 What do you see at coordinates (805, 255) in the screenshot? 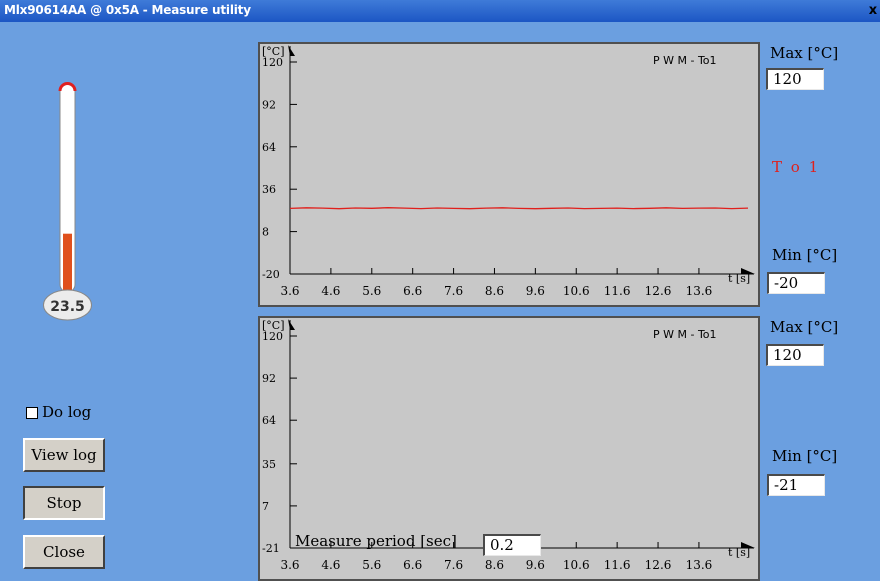
I see `top-min-label: Min [°C]` at bounding box center [805, 255].